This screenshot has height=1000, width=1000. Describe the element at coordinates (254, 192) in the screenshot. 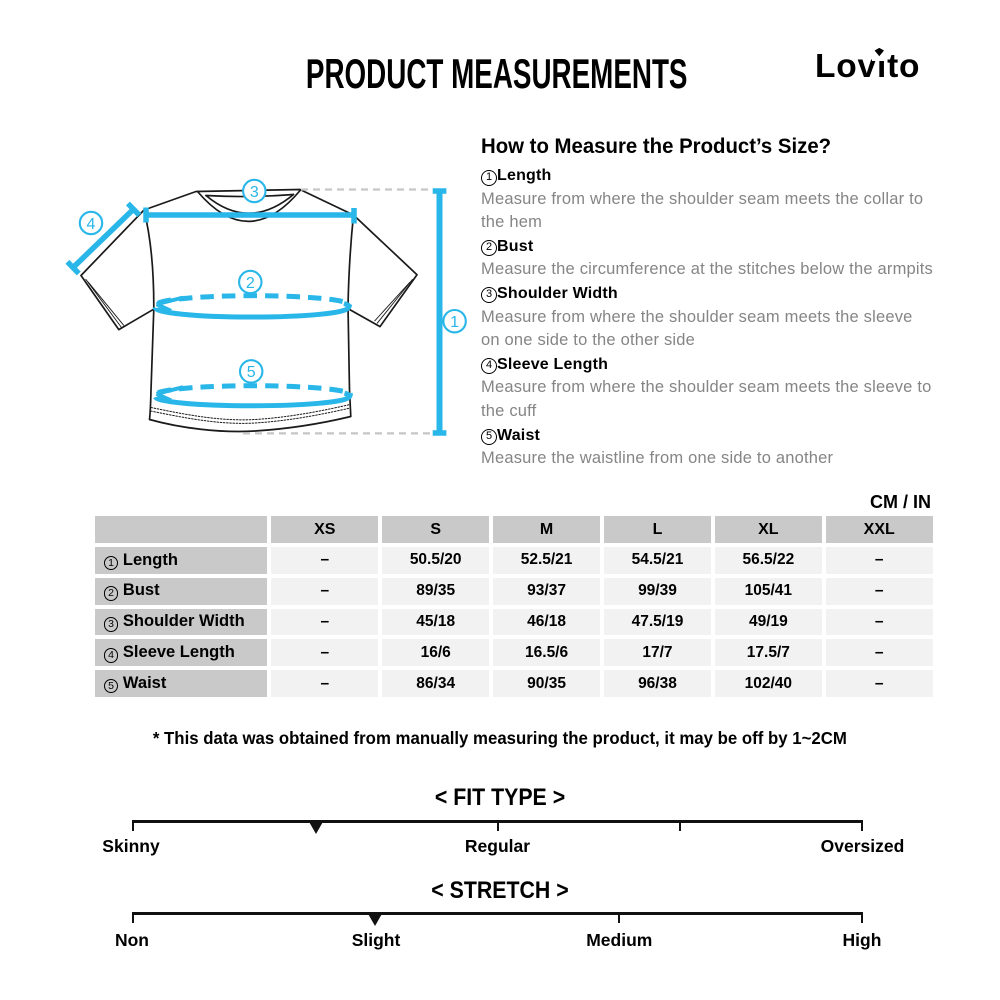

I see `svg-text: 3` at that location.